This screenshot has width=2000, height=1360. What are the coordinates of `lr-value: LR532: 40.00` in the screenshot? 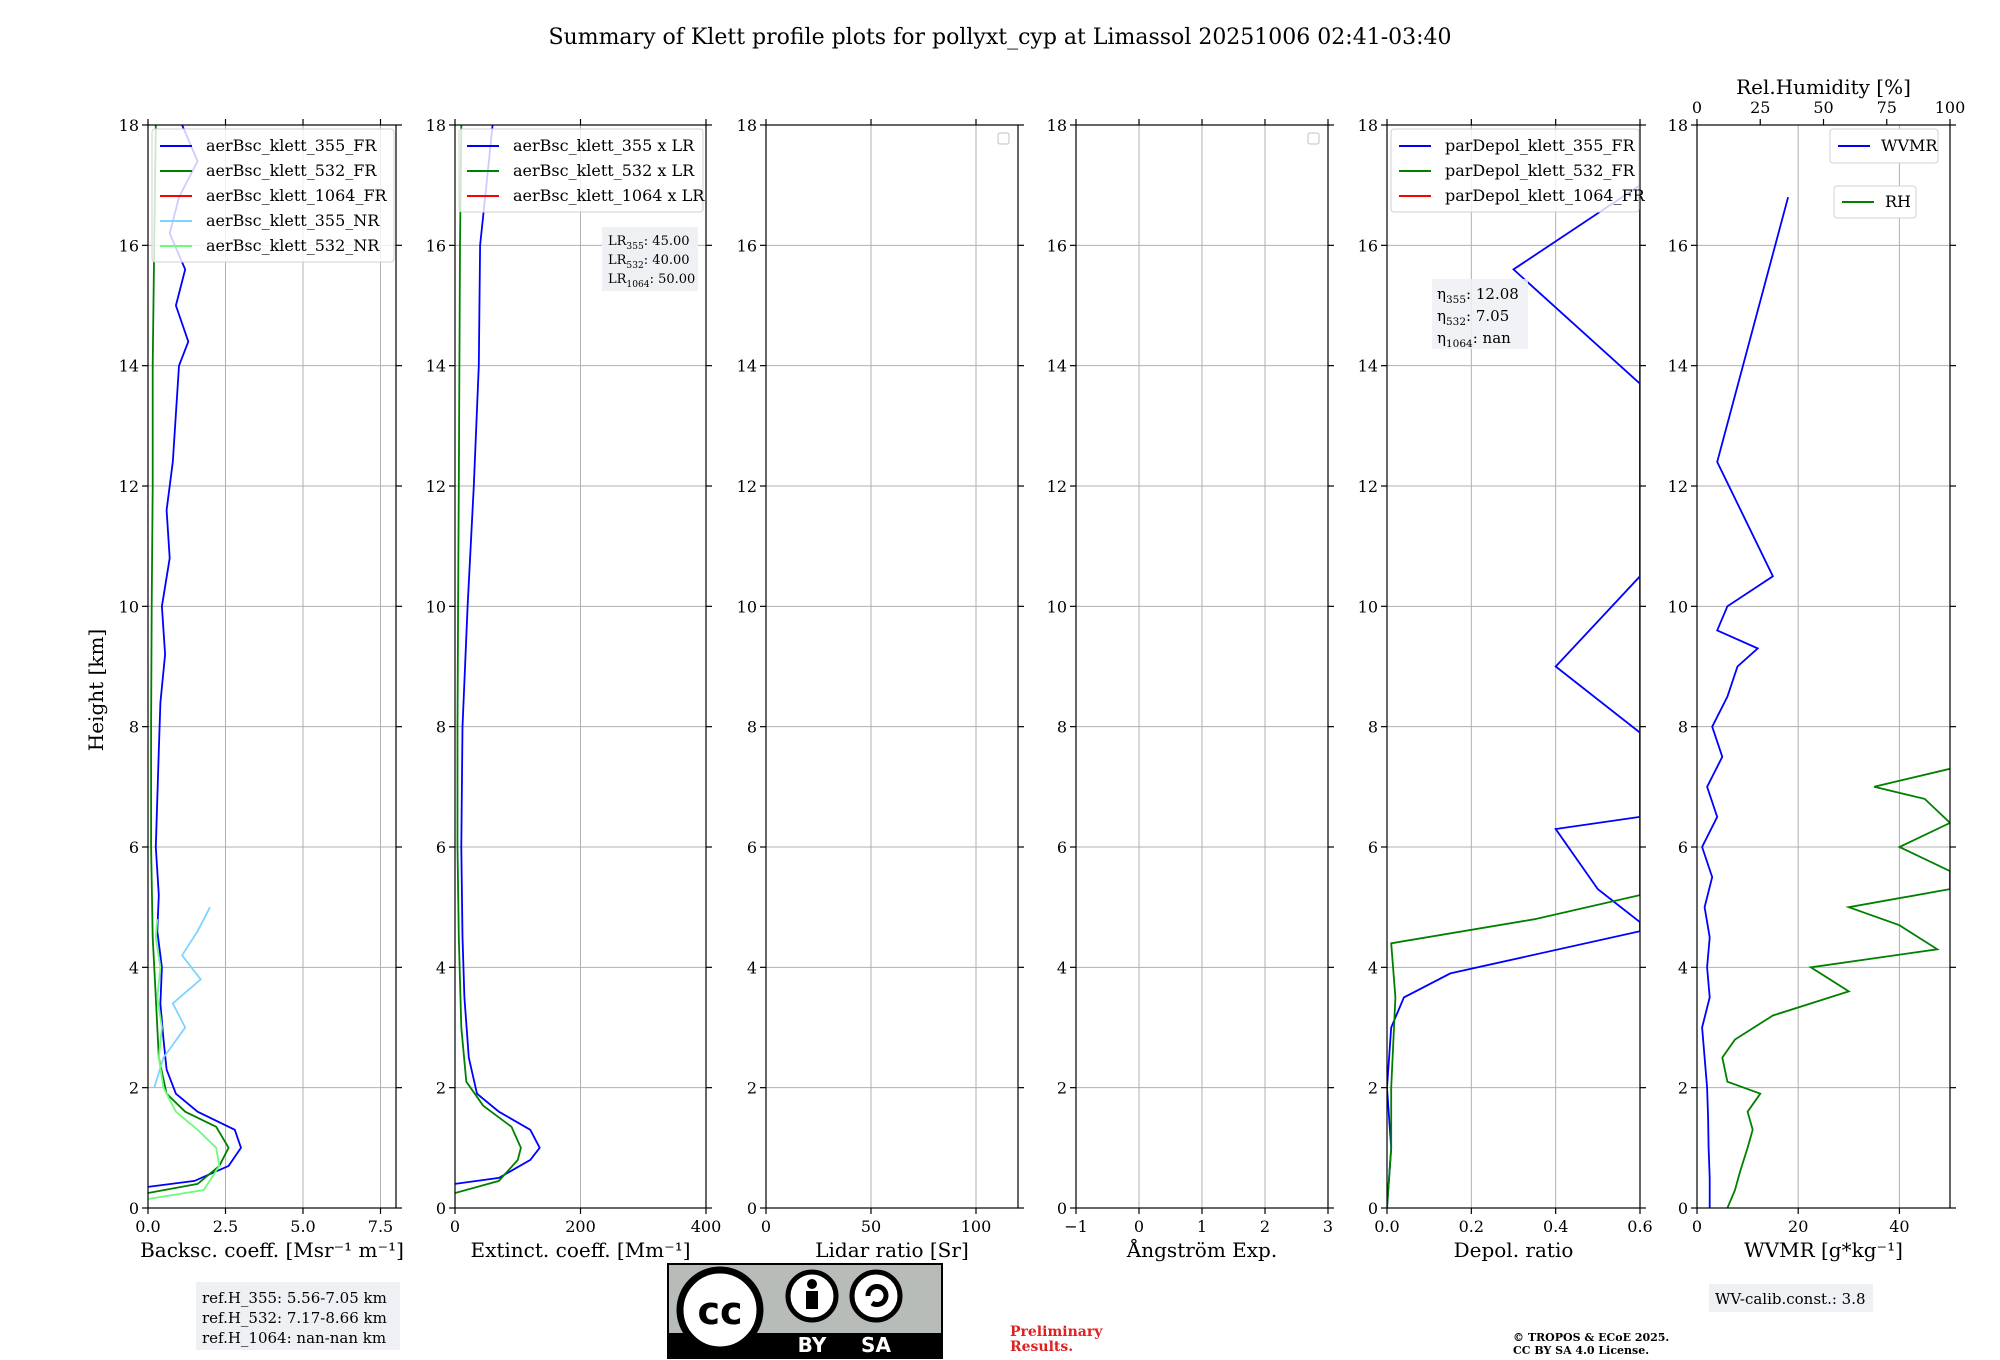 It's located at (649, 262).